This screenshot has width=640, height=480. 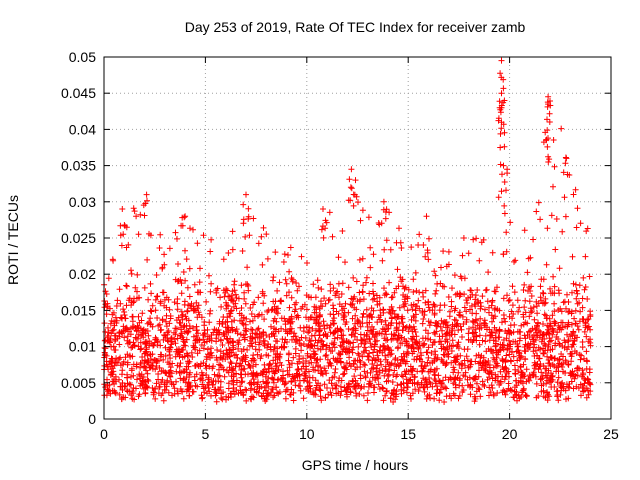 What do you see at coordinates (82, 129) in the screenshot?
I see `y-tick-label: 0.04` at bounding box center [82, 129].